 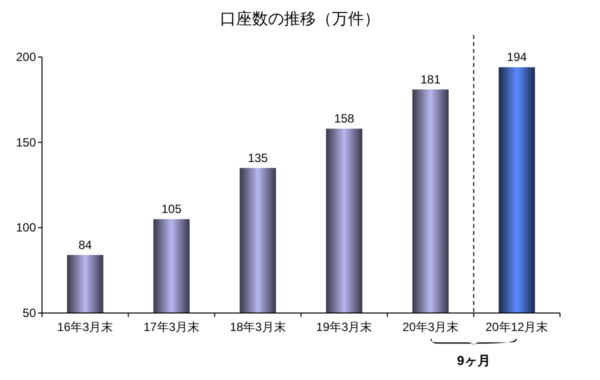 What do you see at coordinates (29, 313) in the screenshot?
I see `y-tick-label: 50` at bounding box center [29, 313].